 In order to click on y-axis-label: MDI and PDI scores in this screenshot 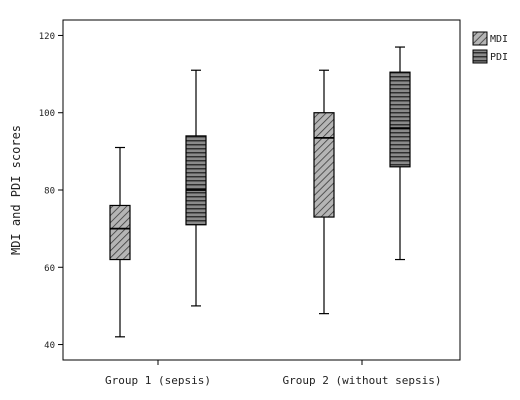, I will do `click(16, 190)`.